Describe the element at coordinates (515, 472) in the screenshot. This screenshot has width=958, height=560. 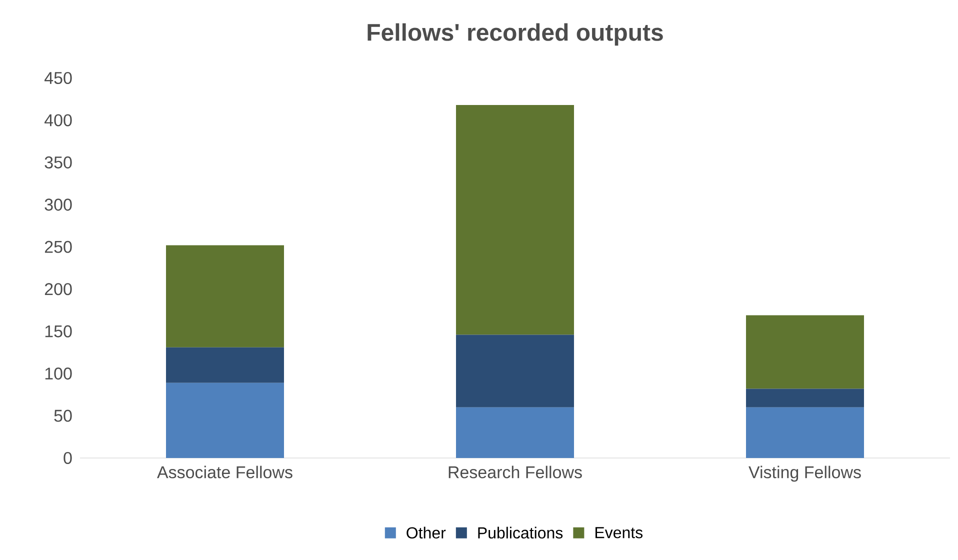
I see `x-tick-label: Research Fellows` at that location.